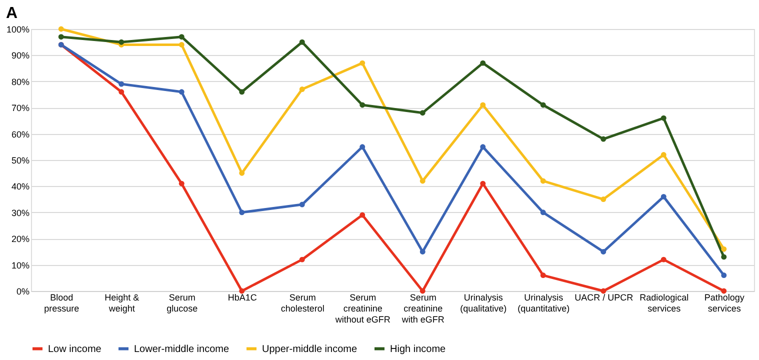 Image resolution: width=759 pixels, height=360 pixels. Describe the element at coordinates (12, 13) in the screenshot. I see `chart-title: A` at that location.